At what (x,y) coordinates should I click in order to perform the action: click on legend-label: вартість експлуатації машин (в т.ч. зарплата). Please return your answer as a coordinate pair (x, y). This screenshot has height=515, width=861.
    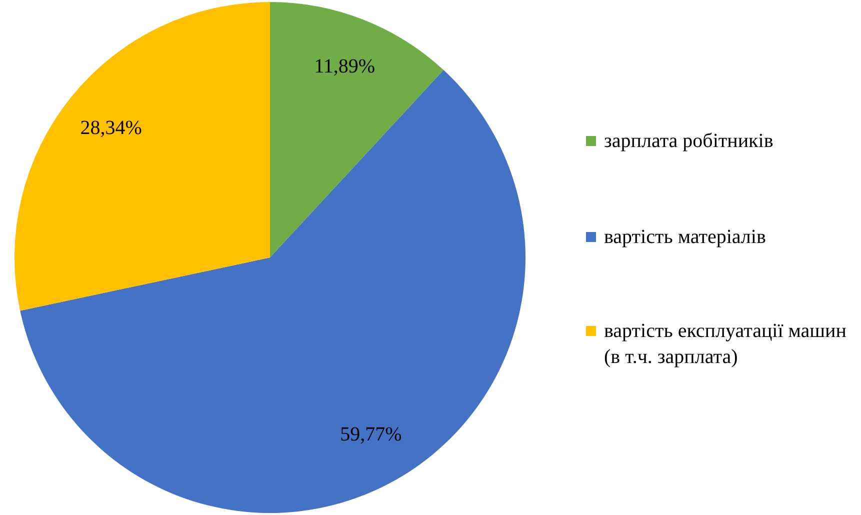
    Looking at the image, I should click on (726, 344).